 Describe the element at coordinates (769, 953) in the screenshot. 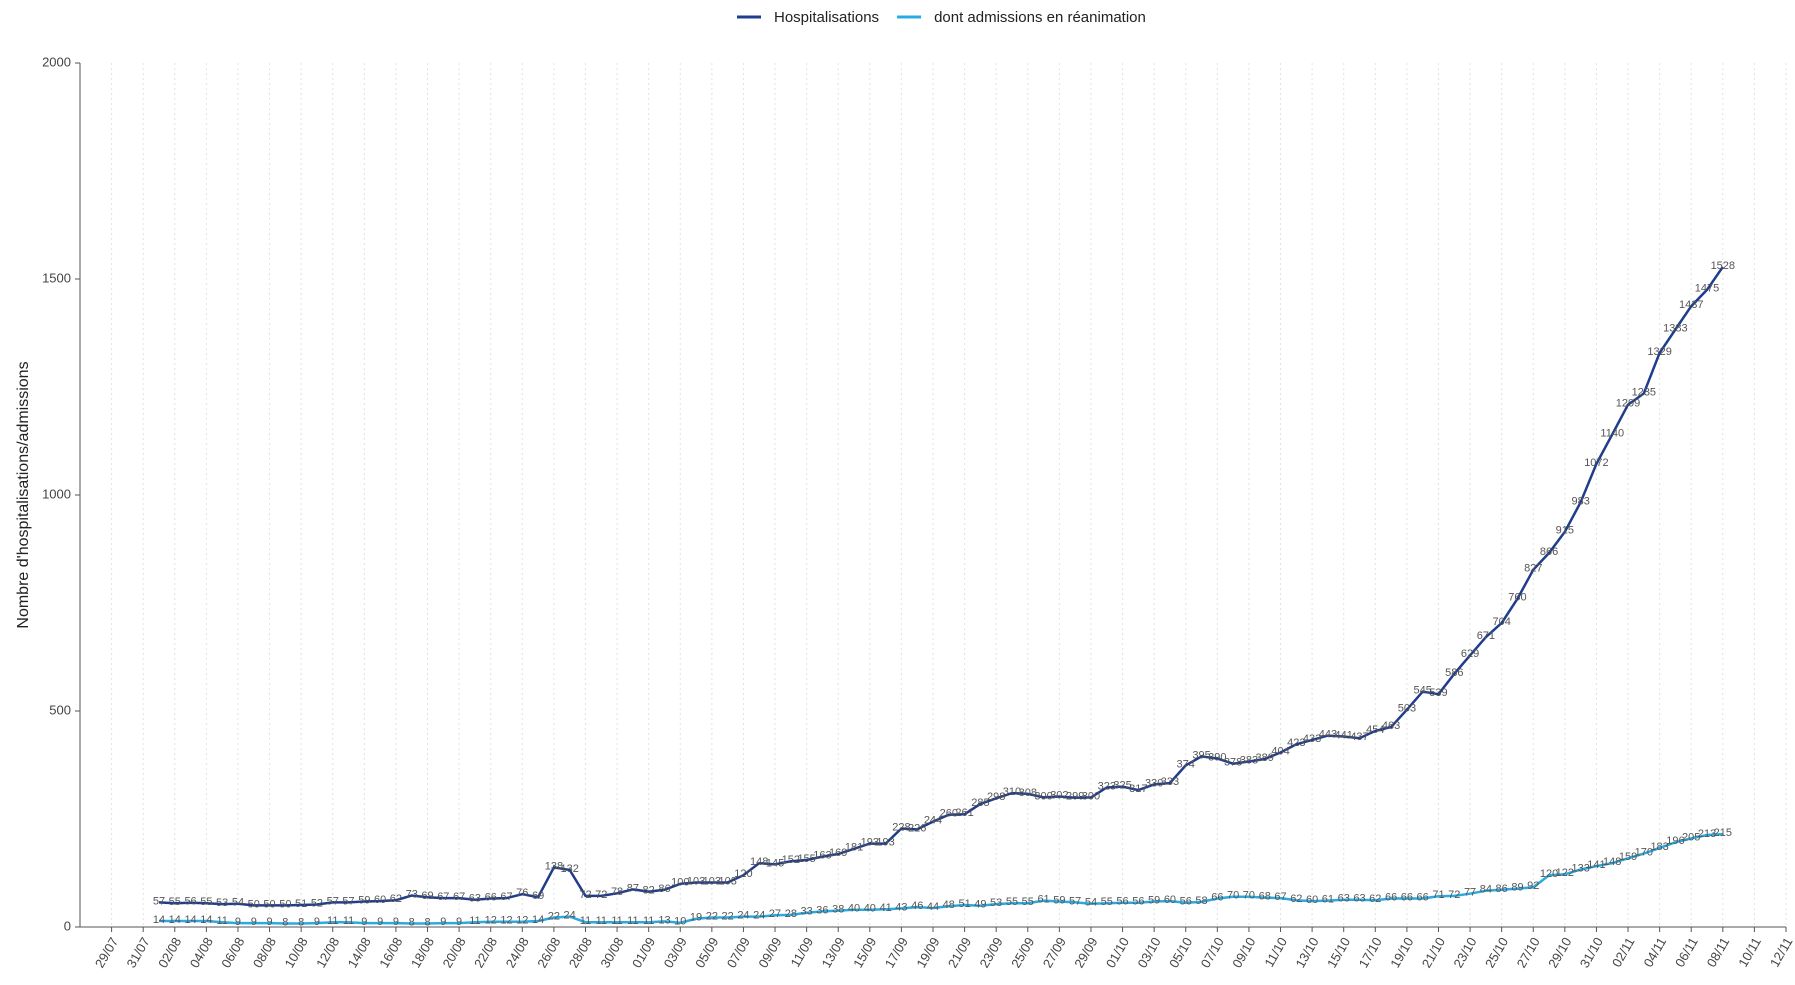

I see `x-tick-label: 09/09` at that location.